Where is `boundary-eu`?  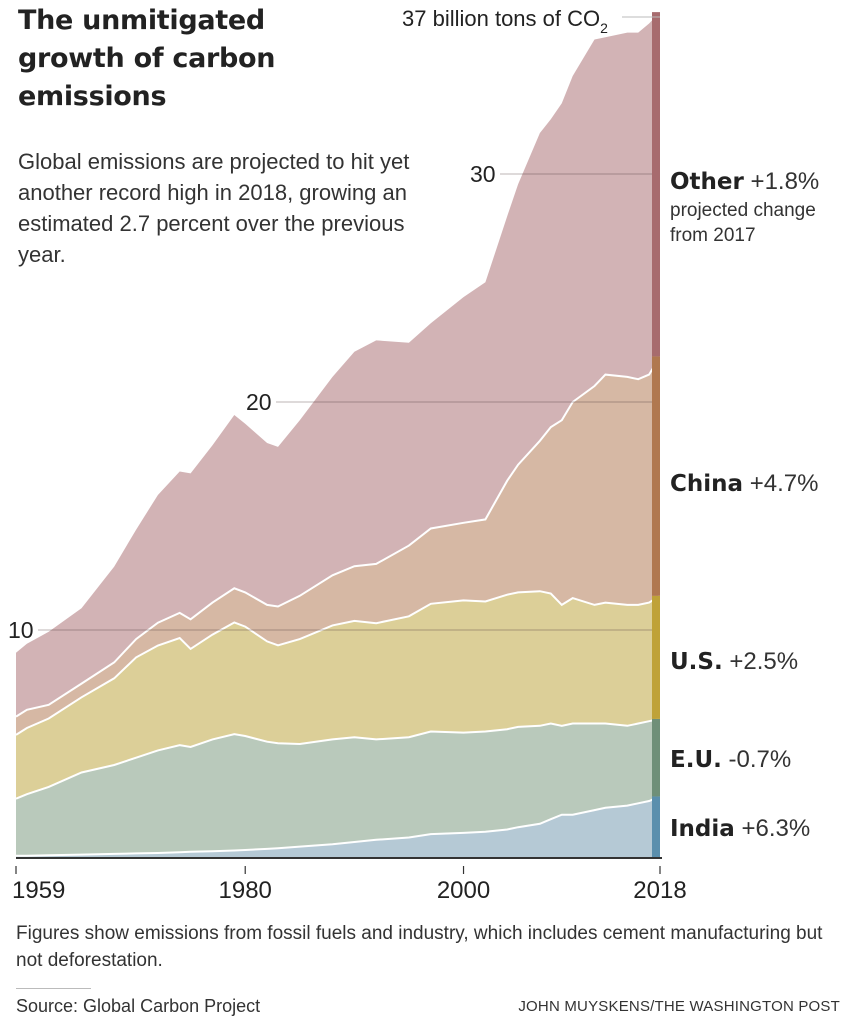
boundary-eu is located at coordinates (338, 758).